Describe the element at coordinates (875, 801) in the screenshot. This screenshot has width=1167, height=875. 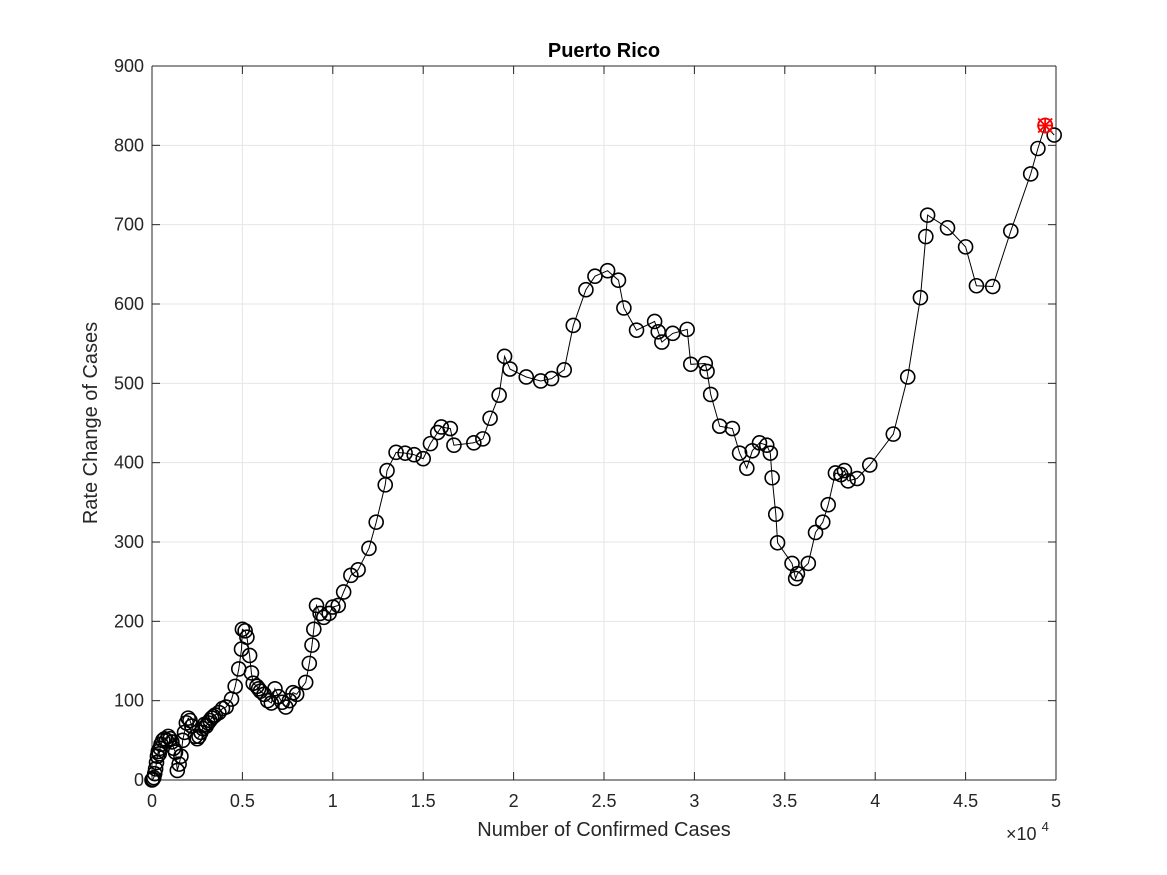
I see `x-tick-label: 4` at that location.